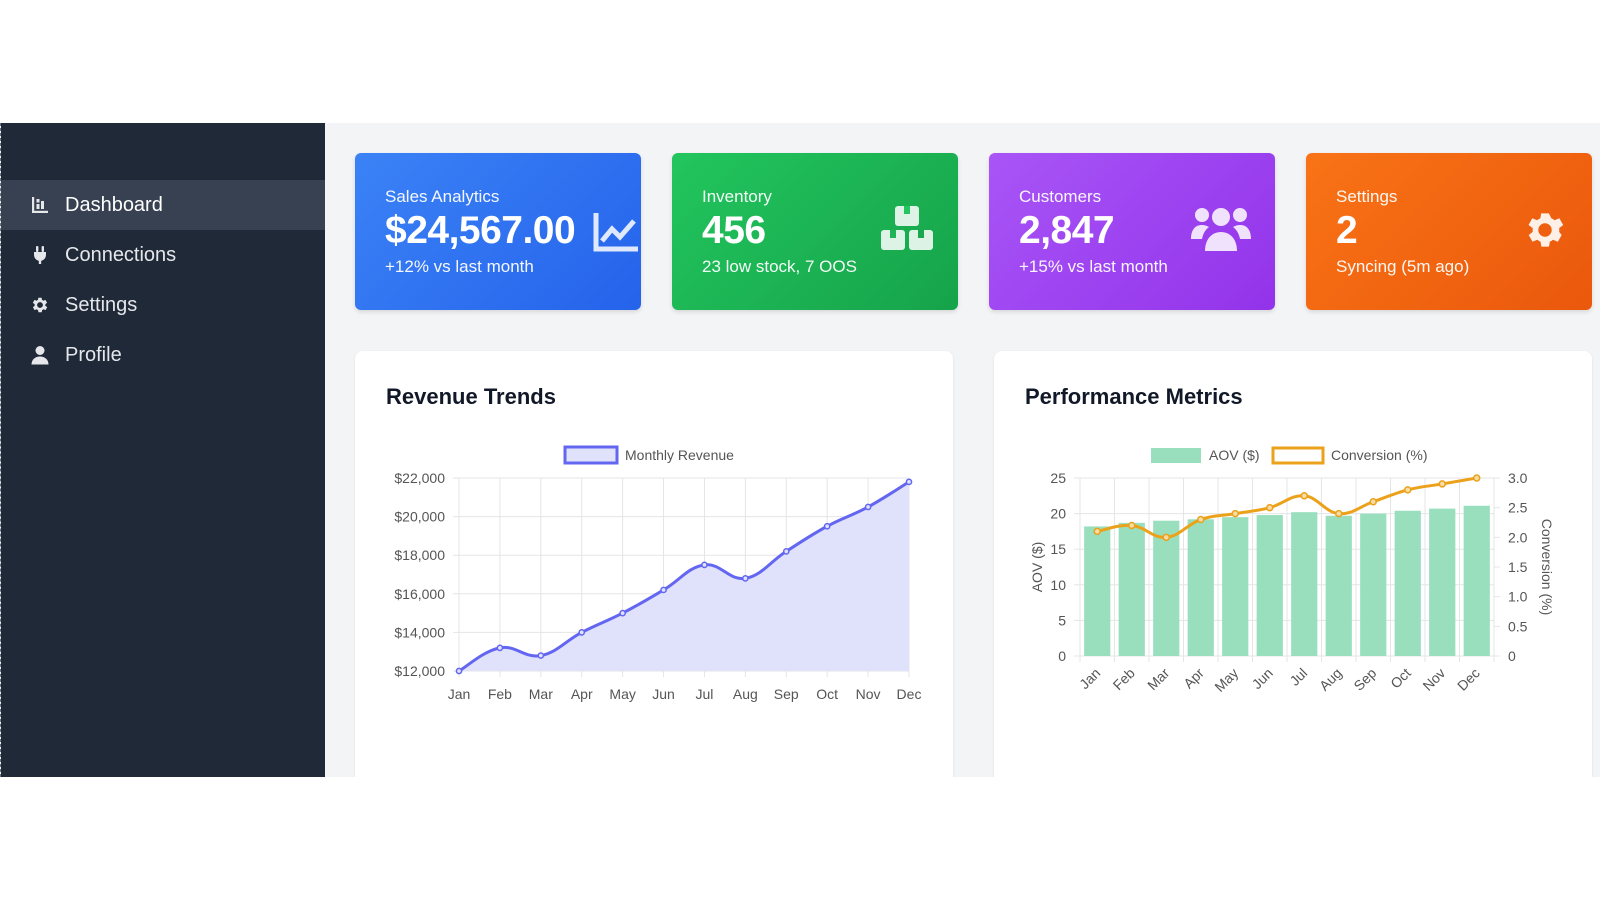 This screenshot has width=1600, height=900. I want to click on sidebar-item-label: Dashboard, so click(114, 204).